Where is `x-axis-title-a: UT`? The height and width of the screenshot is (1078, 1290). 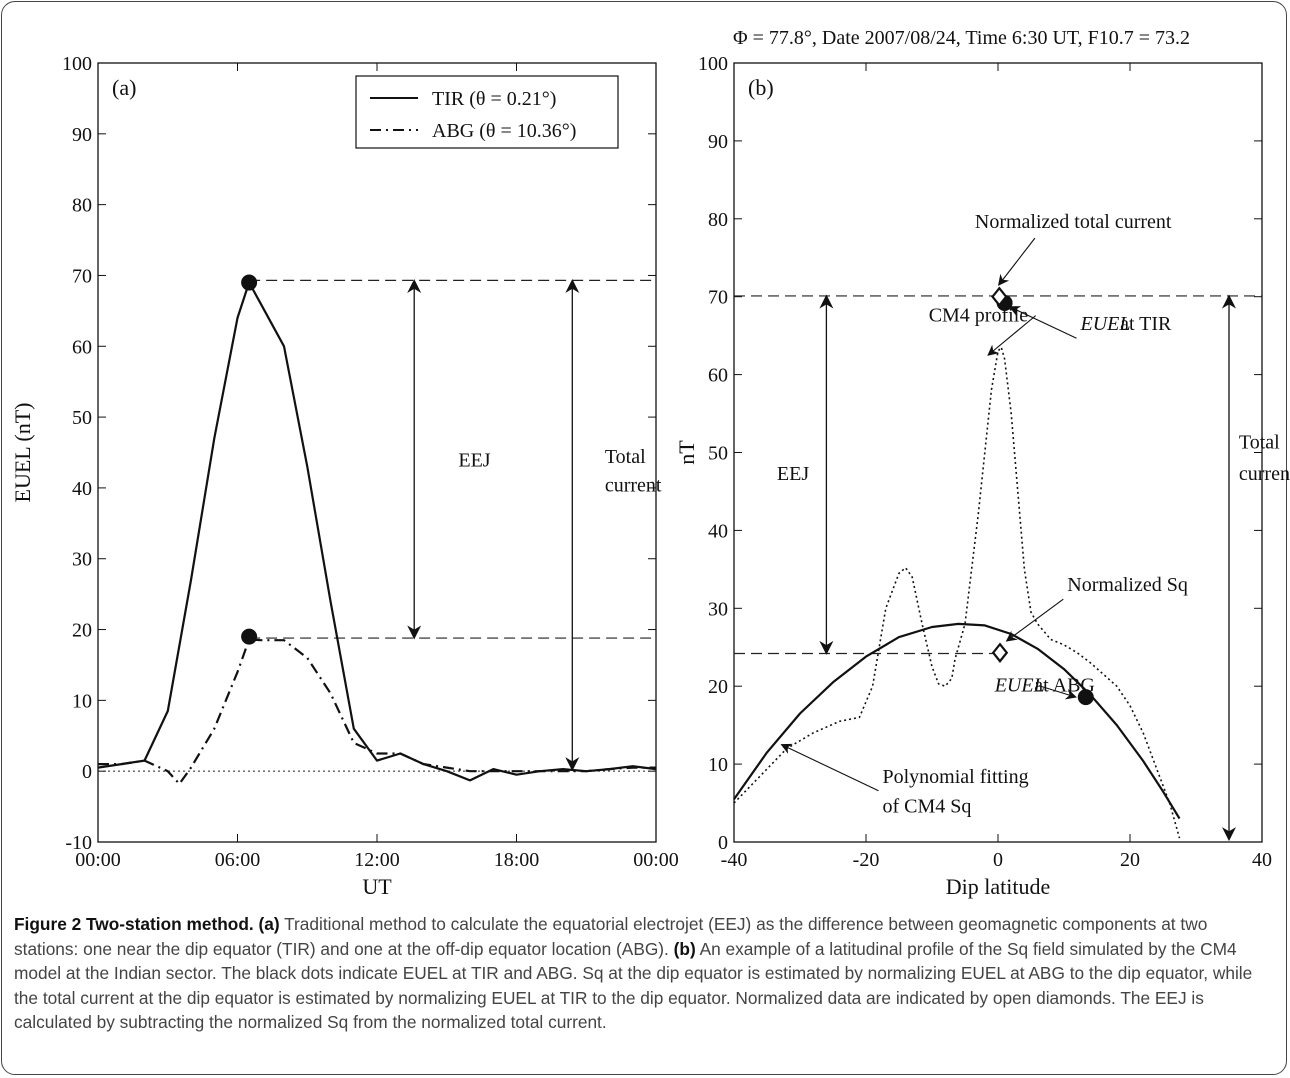 x-axis-title-a: UT is located at coordinates (377, 886).